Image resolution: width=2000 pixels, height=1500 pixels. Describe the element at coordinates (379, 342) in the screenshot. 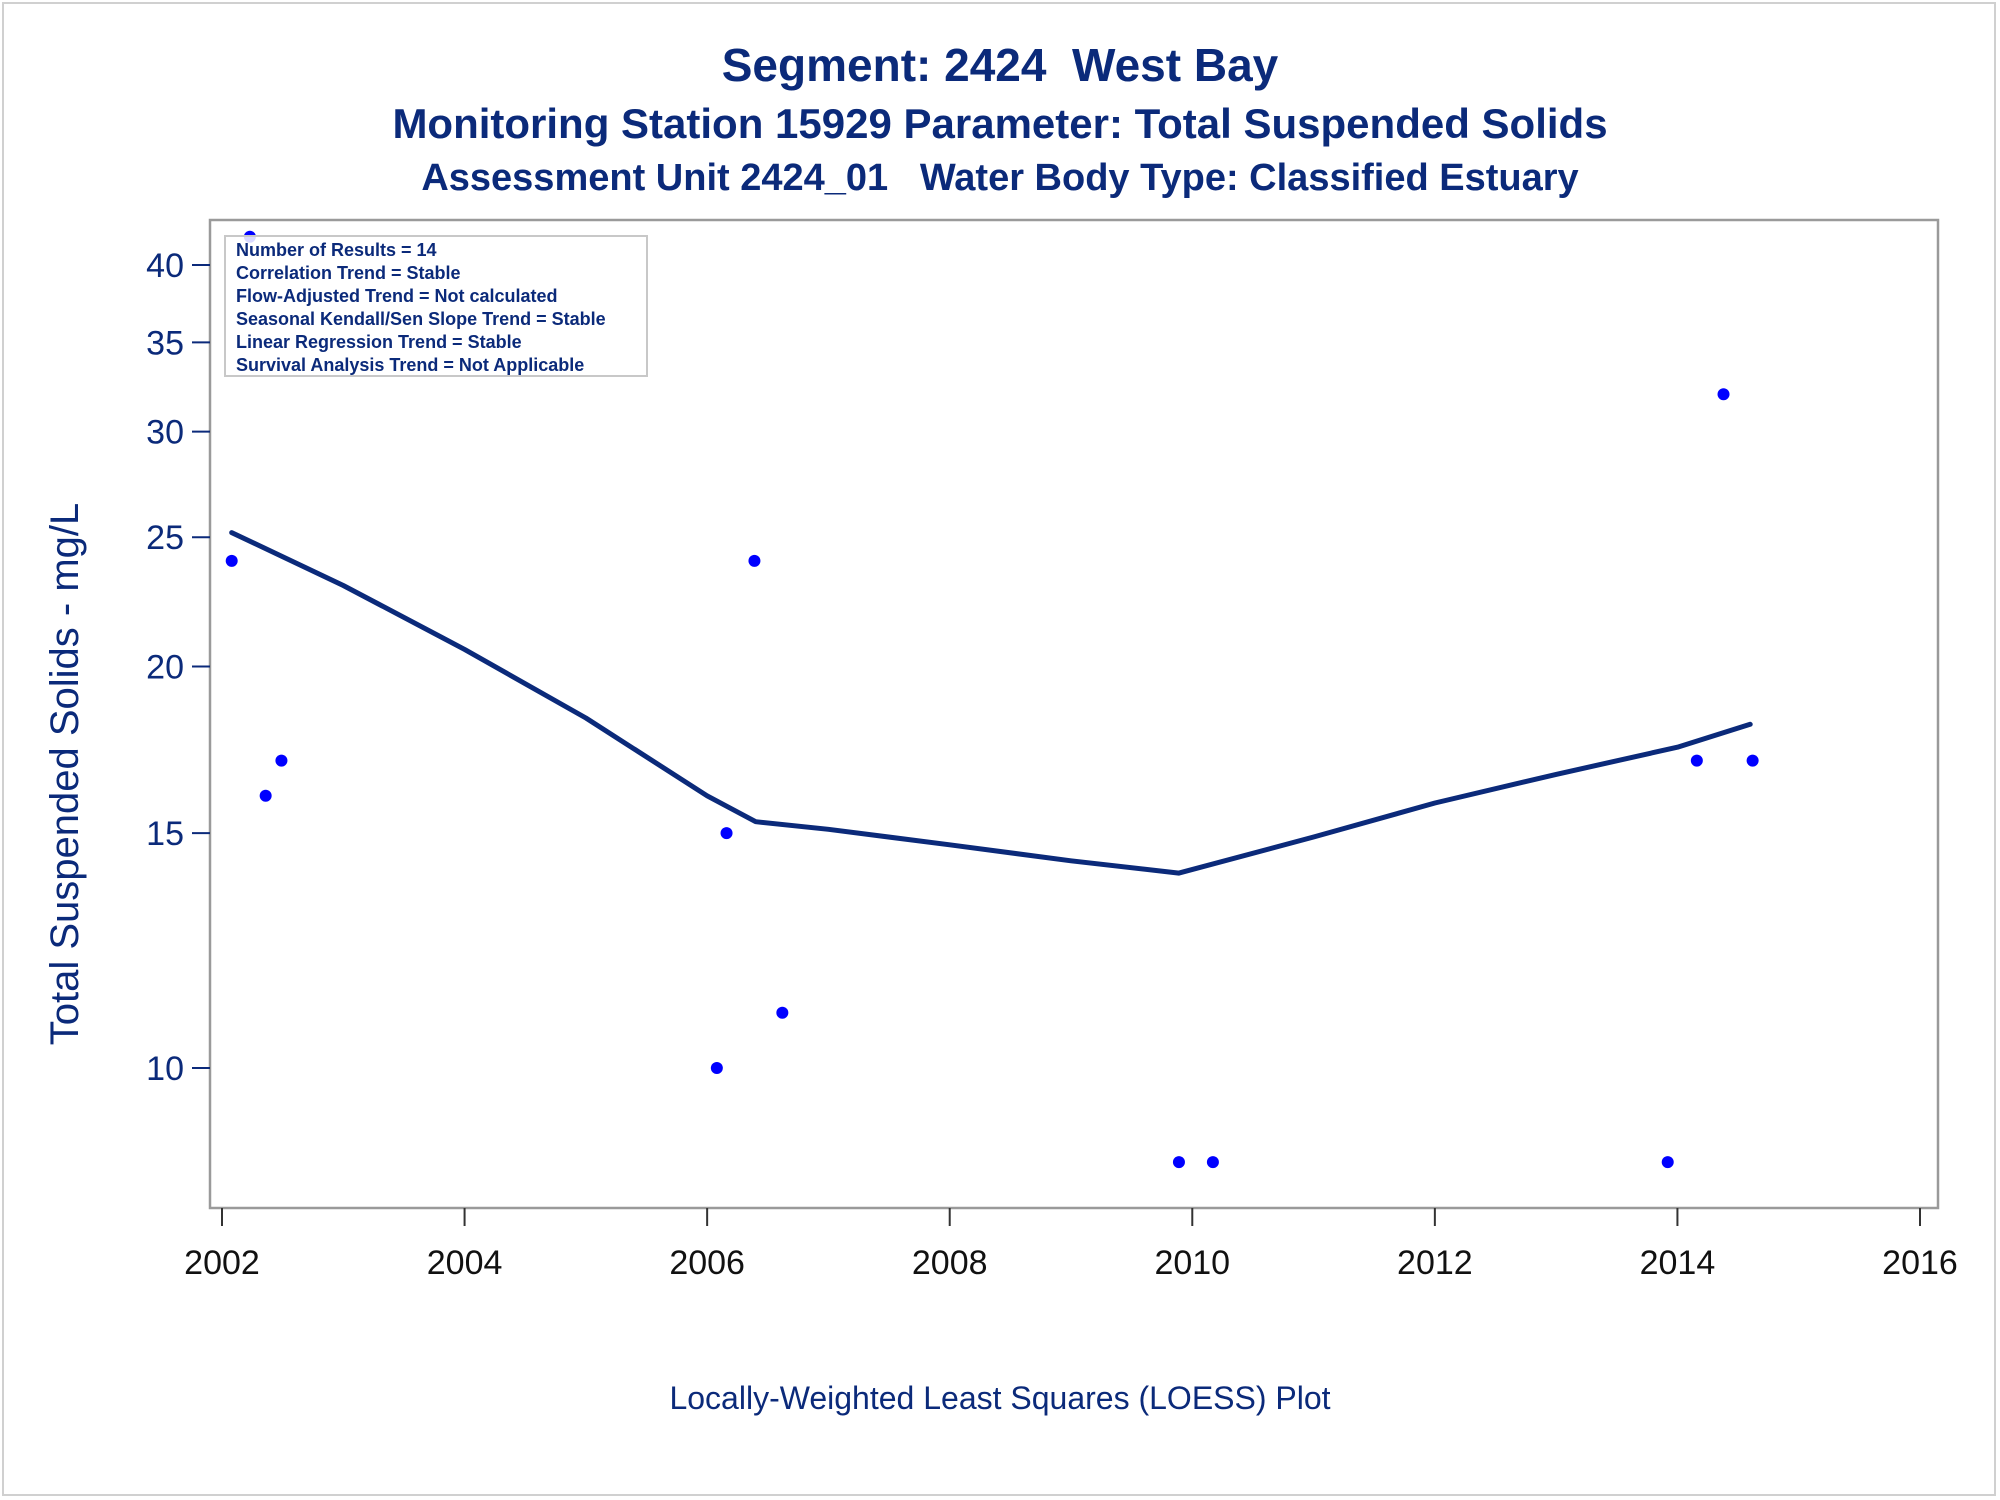

I see `annotation-line: Linear Regression Trend = Stable` at that location.